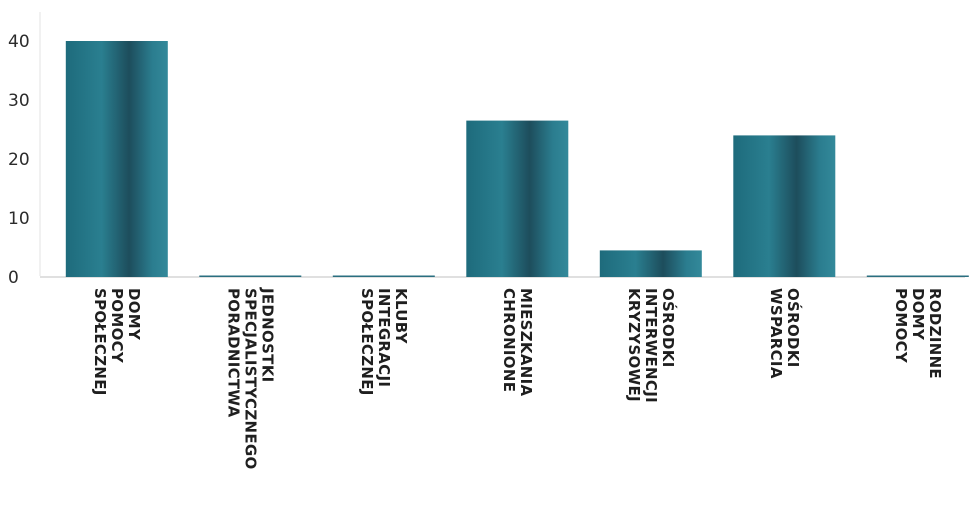 The image size is (979, 526). What do you see at coordinates (634, 345) in the screenshot?
I see `category-label-line: KRYZYSOWEJ` at bounding box center [634, 345].